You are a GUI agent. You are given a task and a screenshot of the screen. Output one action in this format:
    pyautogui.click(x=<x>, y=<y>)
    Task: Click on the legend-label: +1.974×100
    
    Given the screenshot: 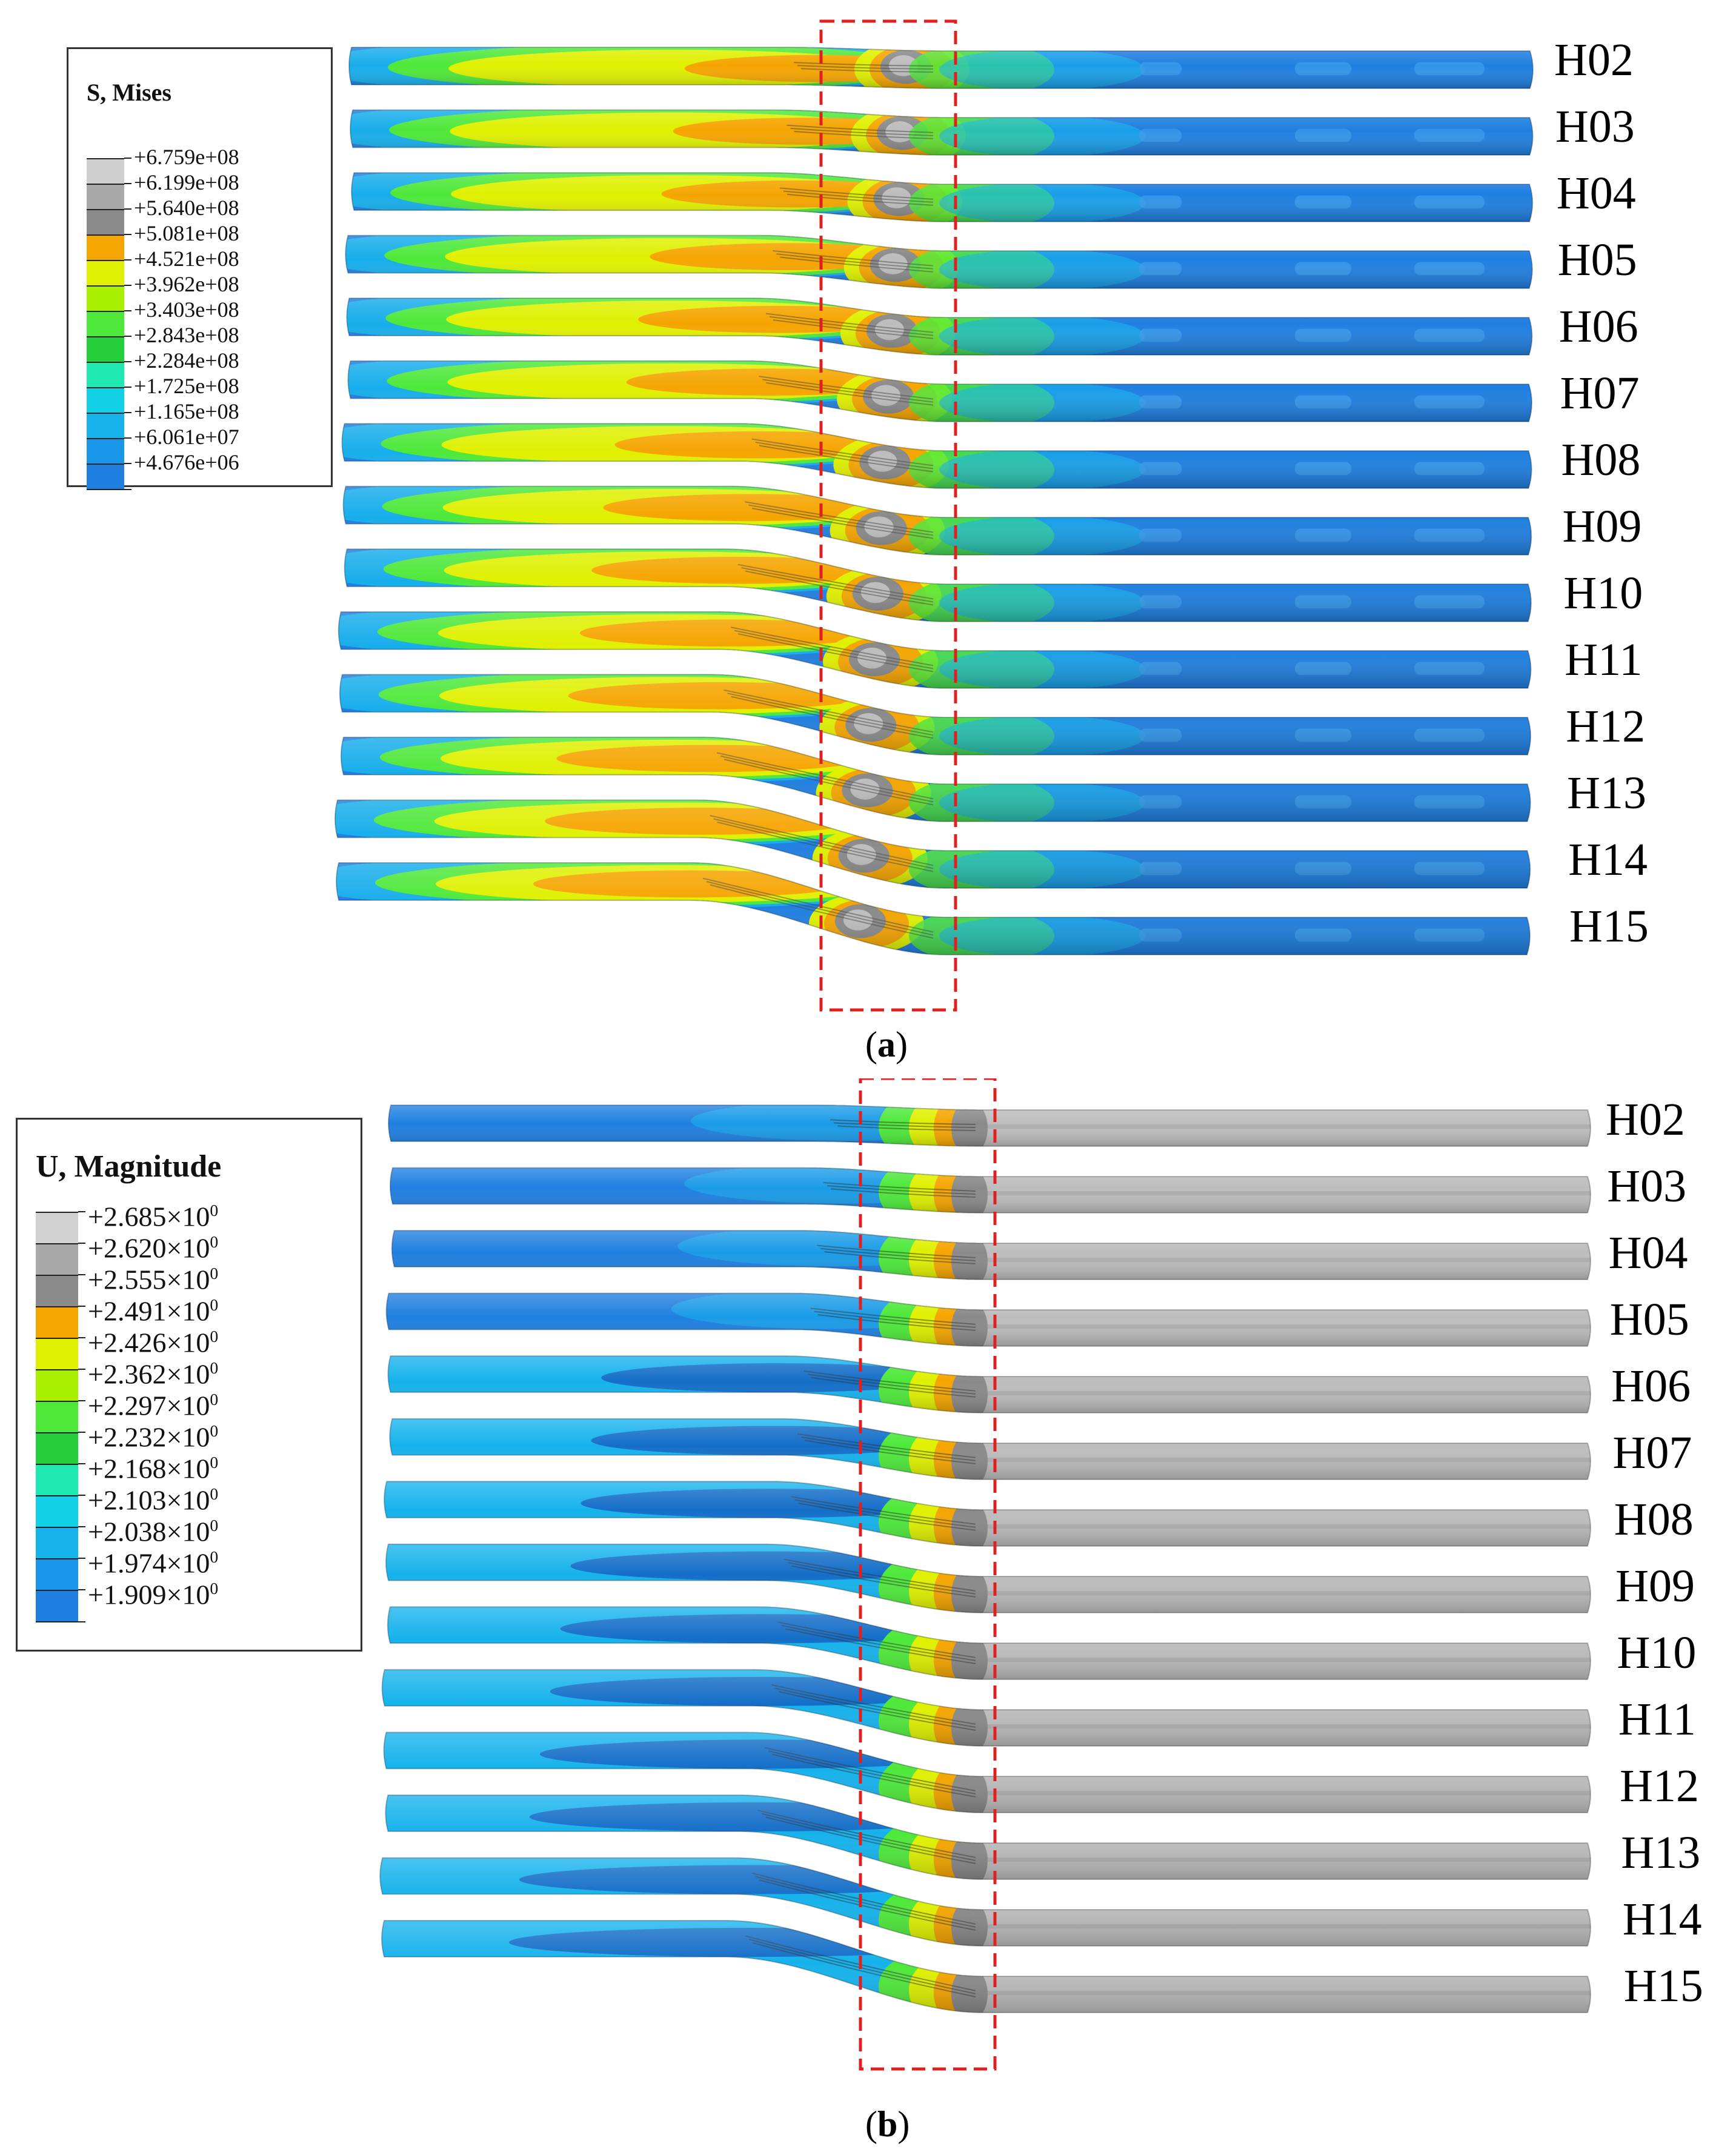 What is the action you would take?
    pyautogui.click(x=153, y=1563)
    